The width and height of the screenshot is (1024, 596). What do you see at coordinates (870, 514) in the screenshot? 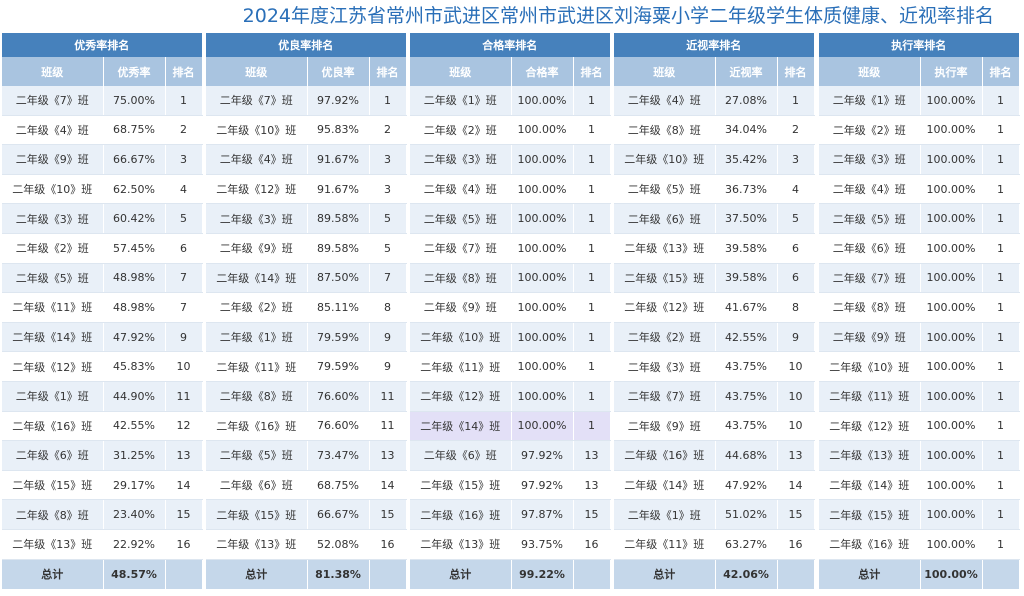
I see `class-name-cell: 二年级《15》班` at bounding box center [870, 514].